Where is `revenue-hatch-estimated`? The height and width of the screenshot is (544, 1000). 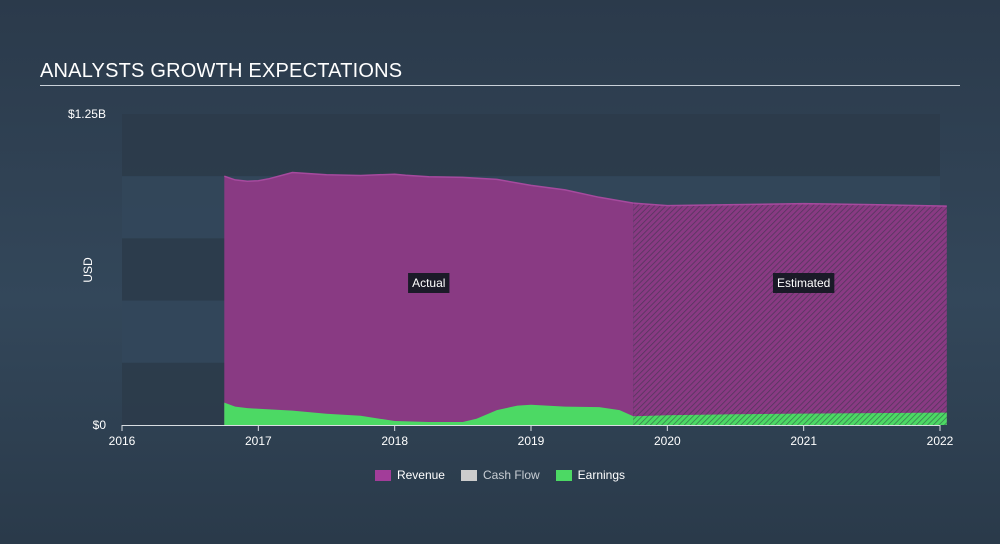 revenue-hatch-estimated is located at coordinates (790, 314).